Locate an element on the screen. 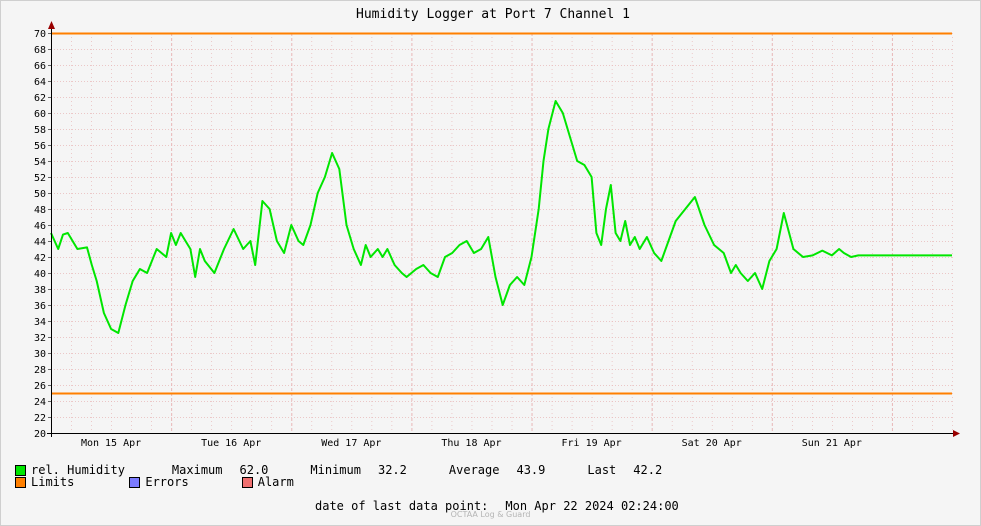 Image resolution: width=981 pixels, height=526 pixels. legend-limits-label: Limits is located at coordinates (53, 482).